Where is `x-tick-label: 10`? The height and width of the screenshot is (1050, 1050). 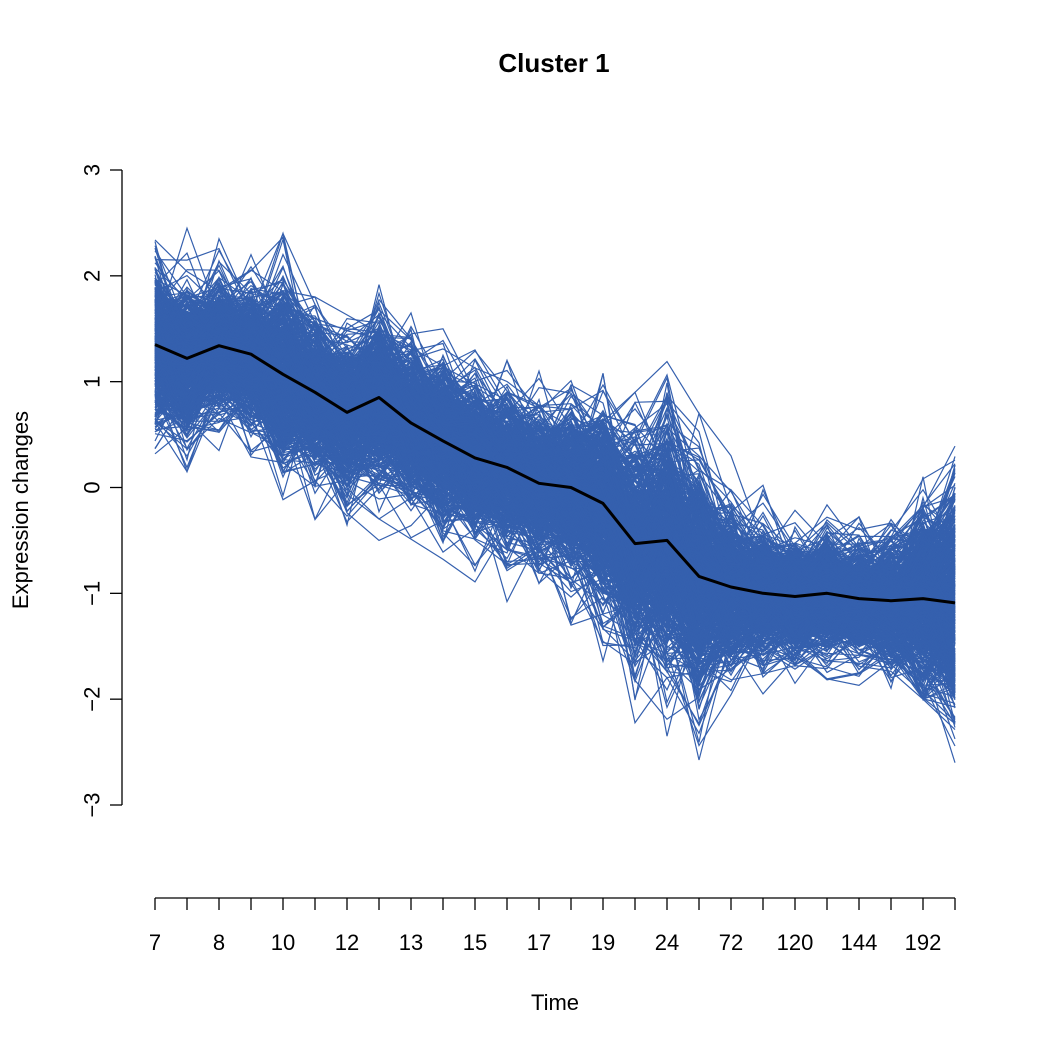 x-tick-label: 10 is located at coordinates (283, 942).